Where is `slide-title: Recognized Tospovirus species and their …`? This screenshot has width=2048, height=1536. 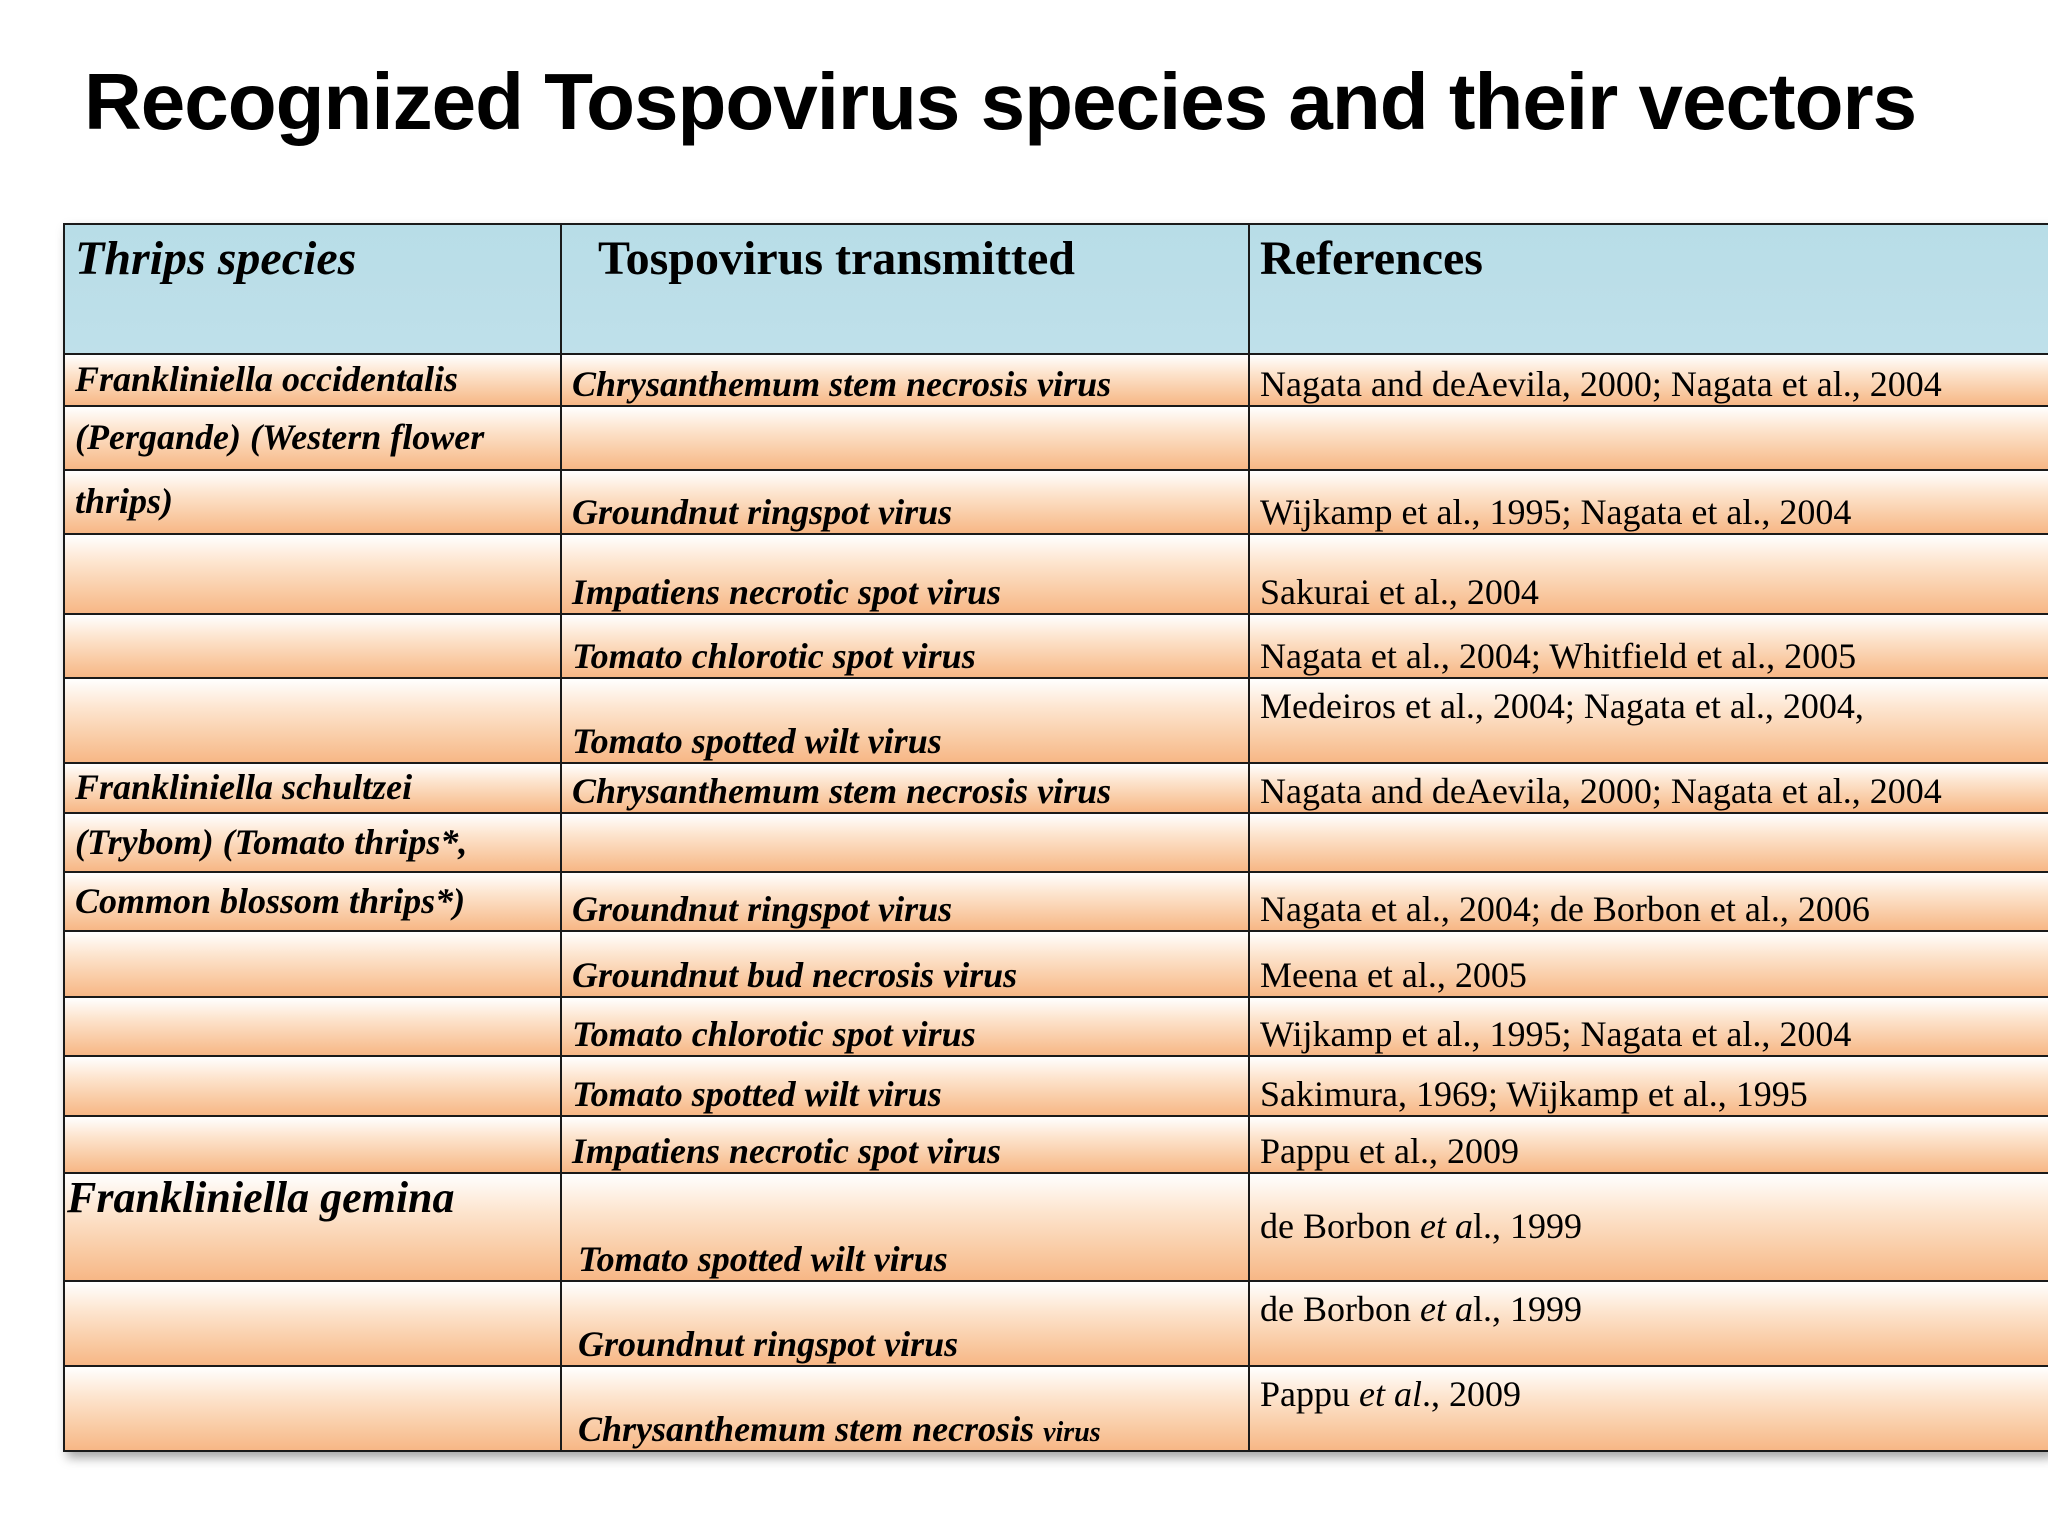 slide-title: Recognized Tospovirus species and their … is located at coordinates (1000, 101).